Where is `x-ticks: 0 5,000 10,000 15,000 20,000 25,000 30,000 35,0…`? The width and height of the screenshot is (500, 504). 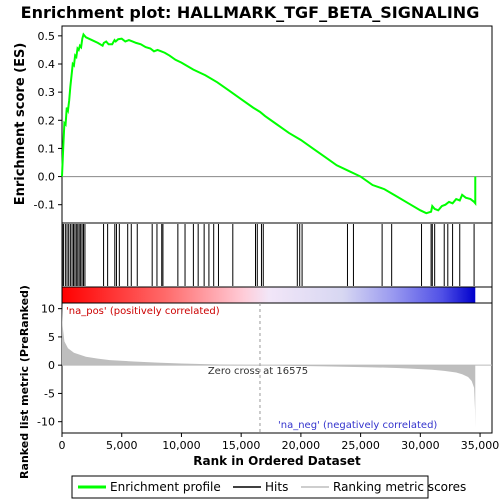 x-ticks: 0 5,000 10,000 15,000 20,000 25,000 30,000 35,0… is located at coordinates (279, 442).